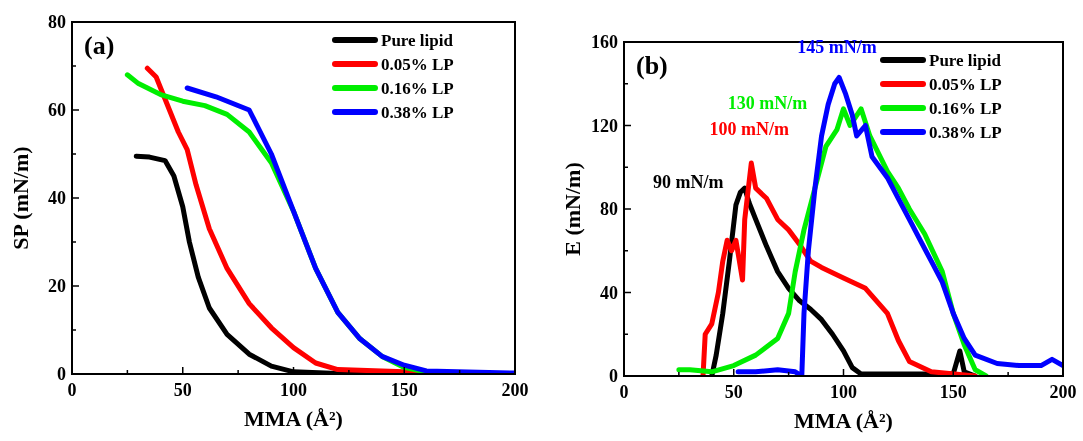 The image size is (1083, 441). What do you see at coordinates (57, 286) in the screenshot?
I see `y-tick-label: 20` at bounding box center [57, 286].